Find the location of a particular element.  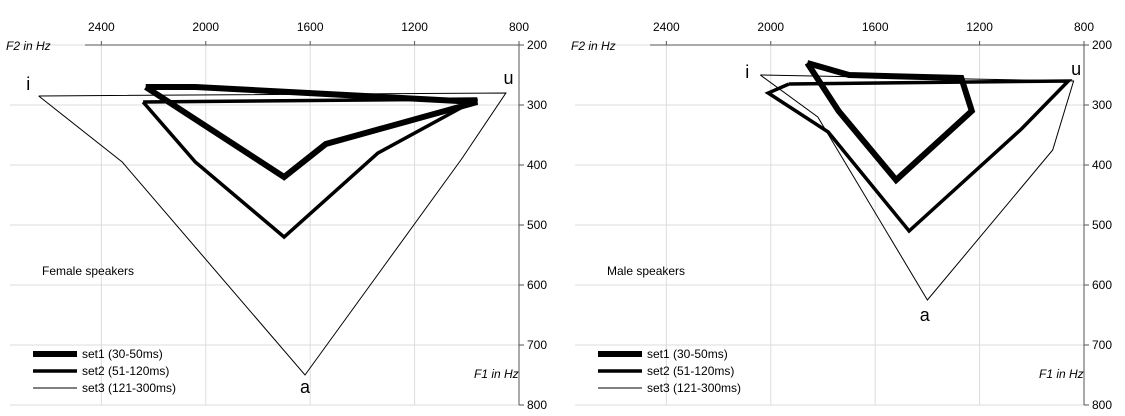

speaker-group-label: Male speakers is located at coordinates (646, 271).